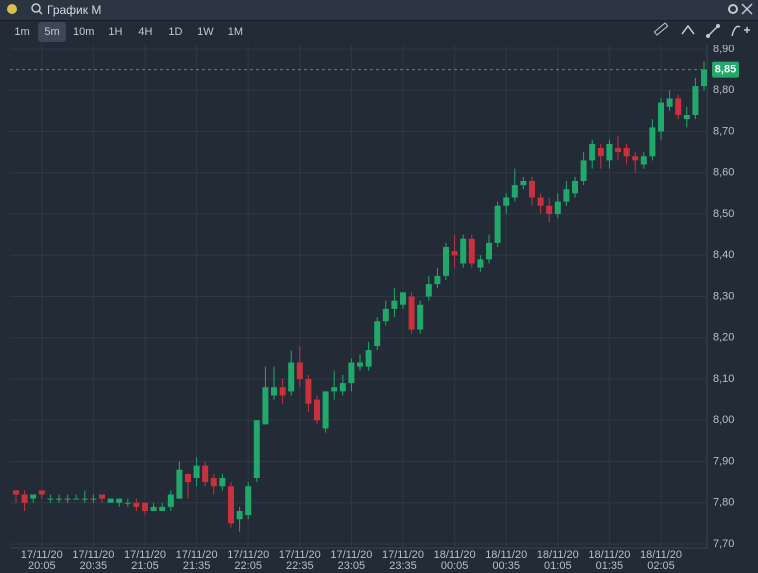 This screenshot has width=758, height=573. What do you see at coordinates (145, 32) in the screenshot?
I see `timeframe-button: 4H` at bounding box center [145, 32].